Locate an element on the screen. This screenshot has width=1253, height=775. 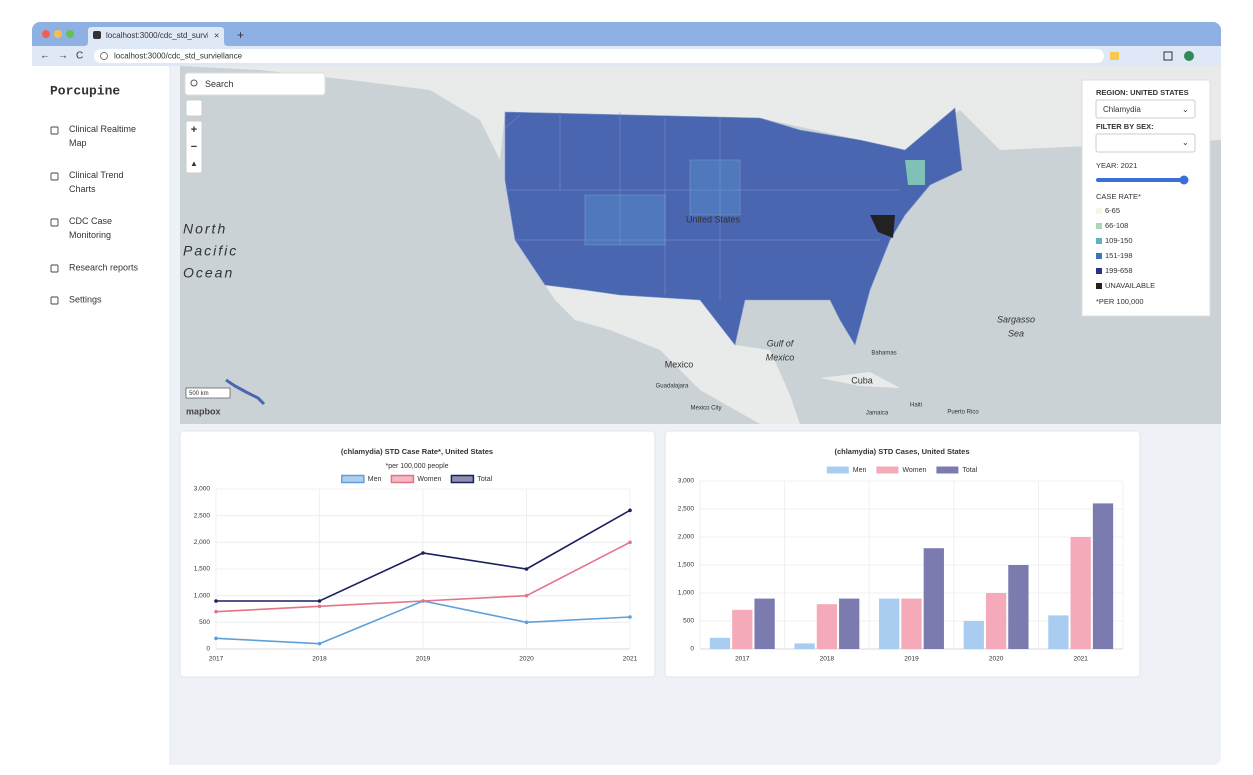
back-button: ← is located at coordinates (45, 56).